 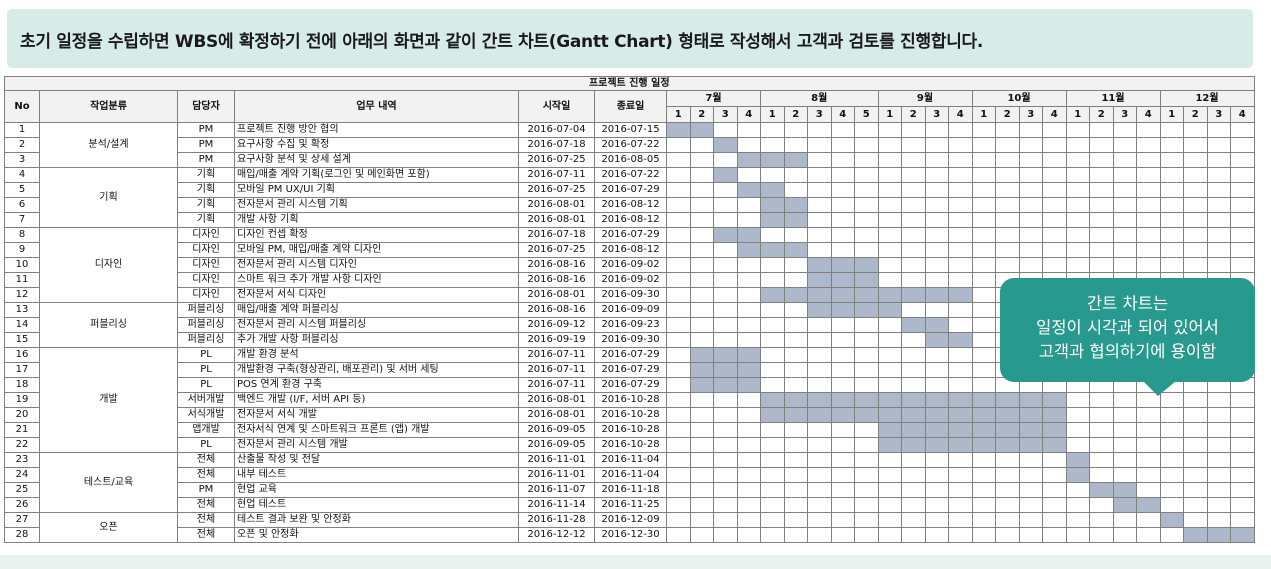 What do you see at coordinates (206, 145) in the screenshot?
I see `owner-cell: PM` at bounding box center [206, 145].